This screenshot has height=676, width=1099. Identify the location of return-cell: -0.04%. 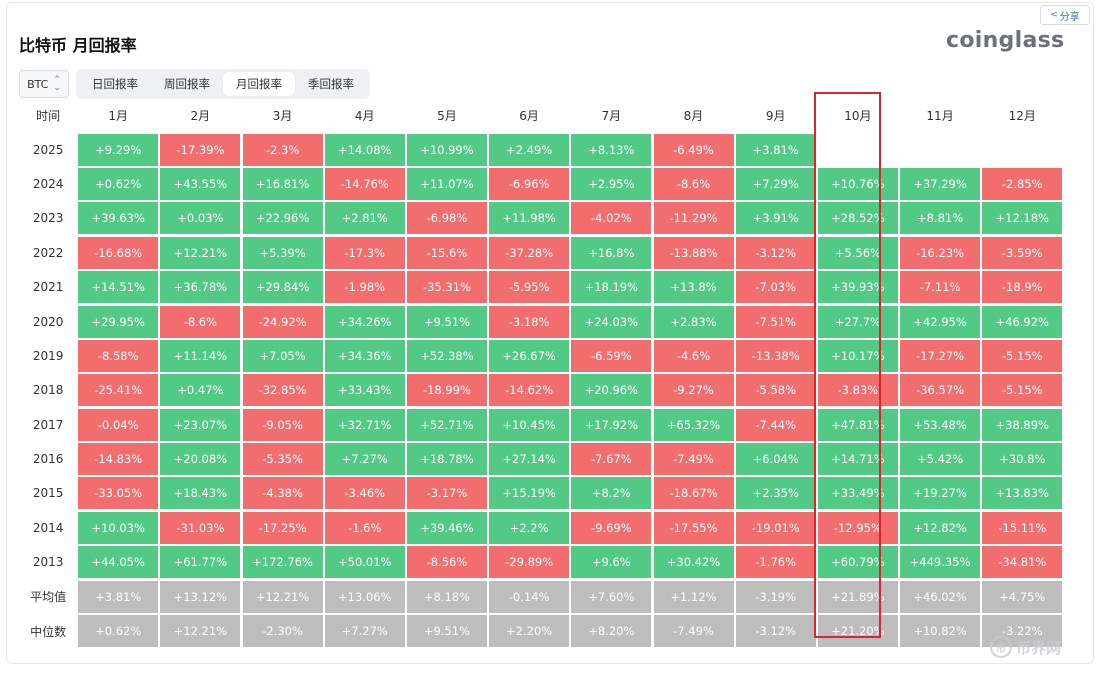
(118, 424).